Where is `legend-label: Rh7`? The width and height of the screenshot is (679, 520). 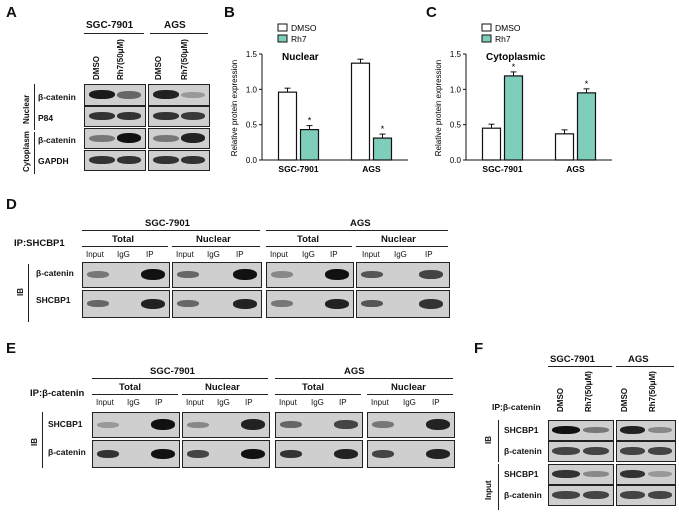
legend-label: Rh7 is located at coordinates (503, 39).